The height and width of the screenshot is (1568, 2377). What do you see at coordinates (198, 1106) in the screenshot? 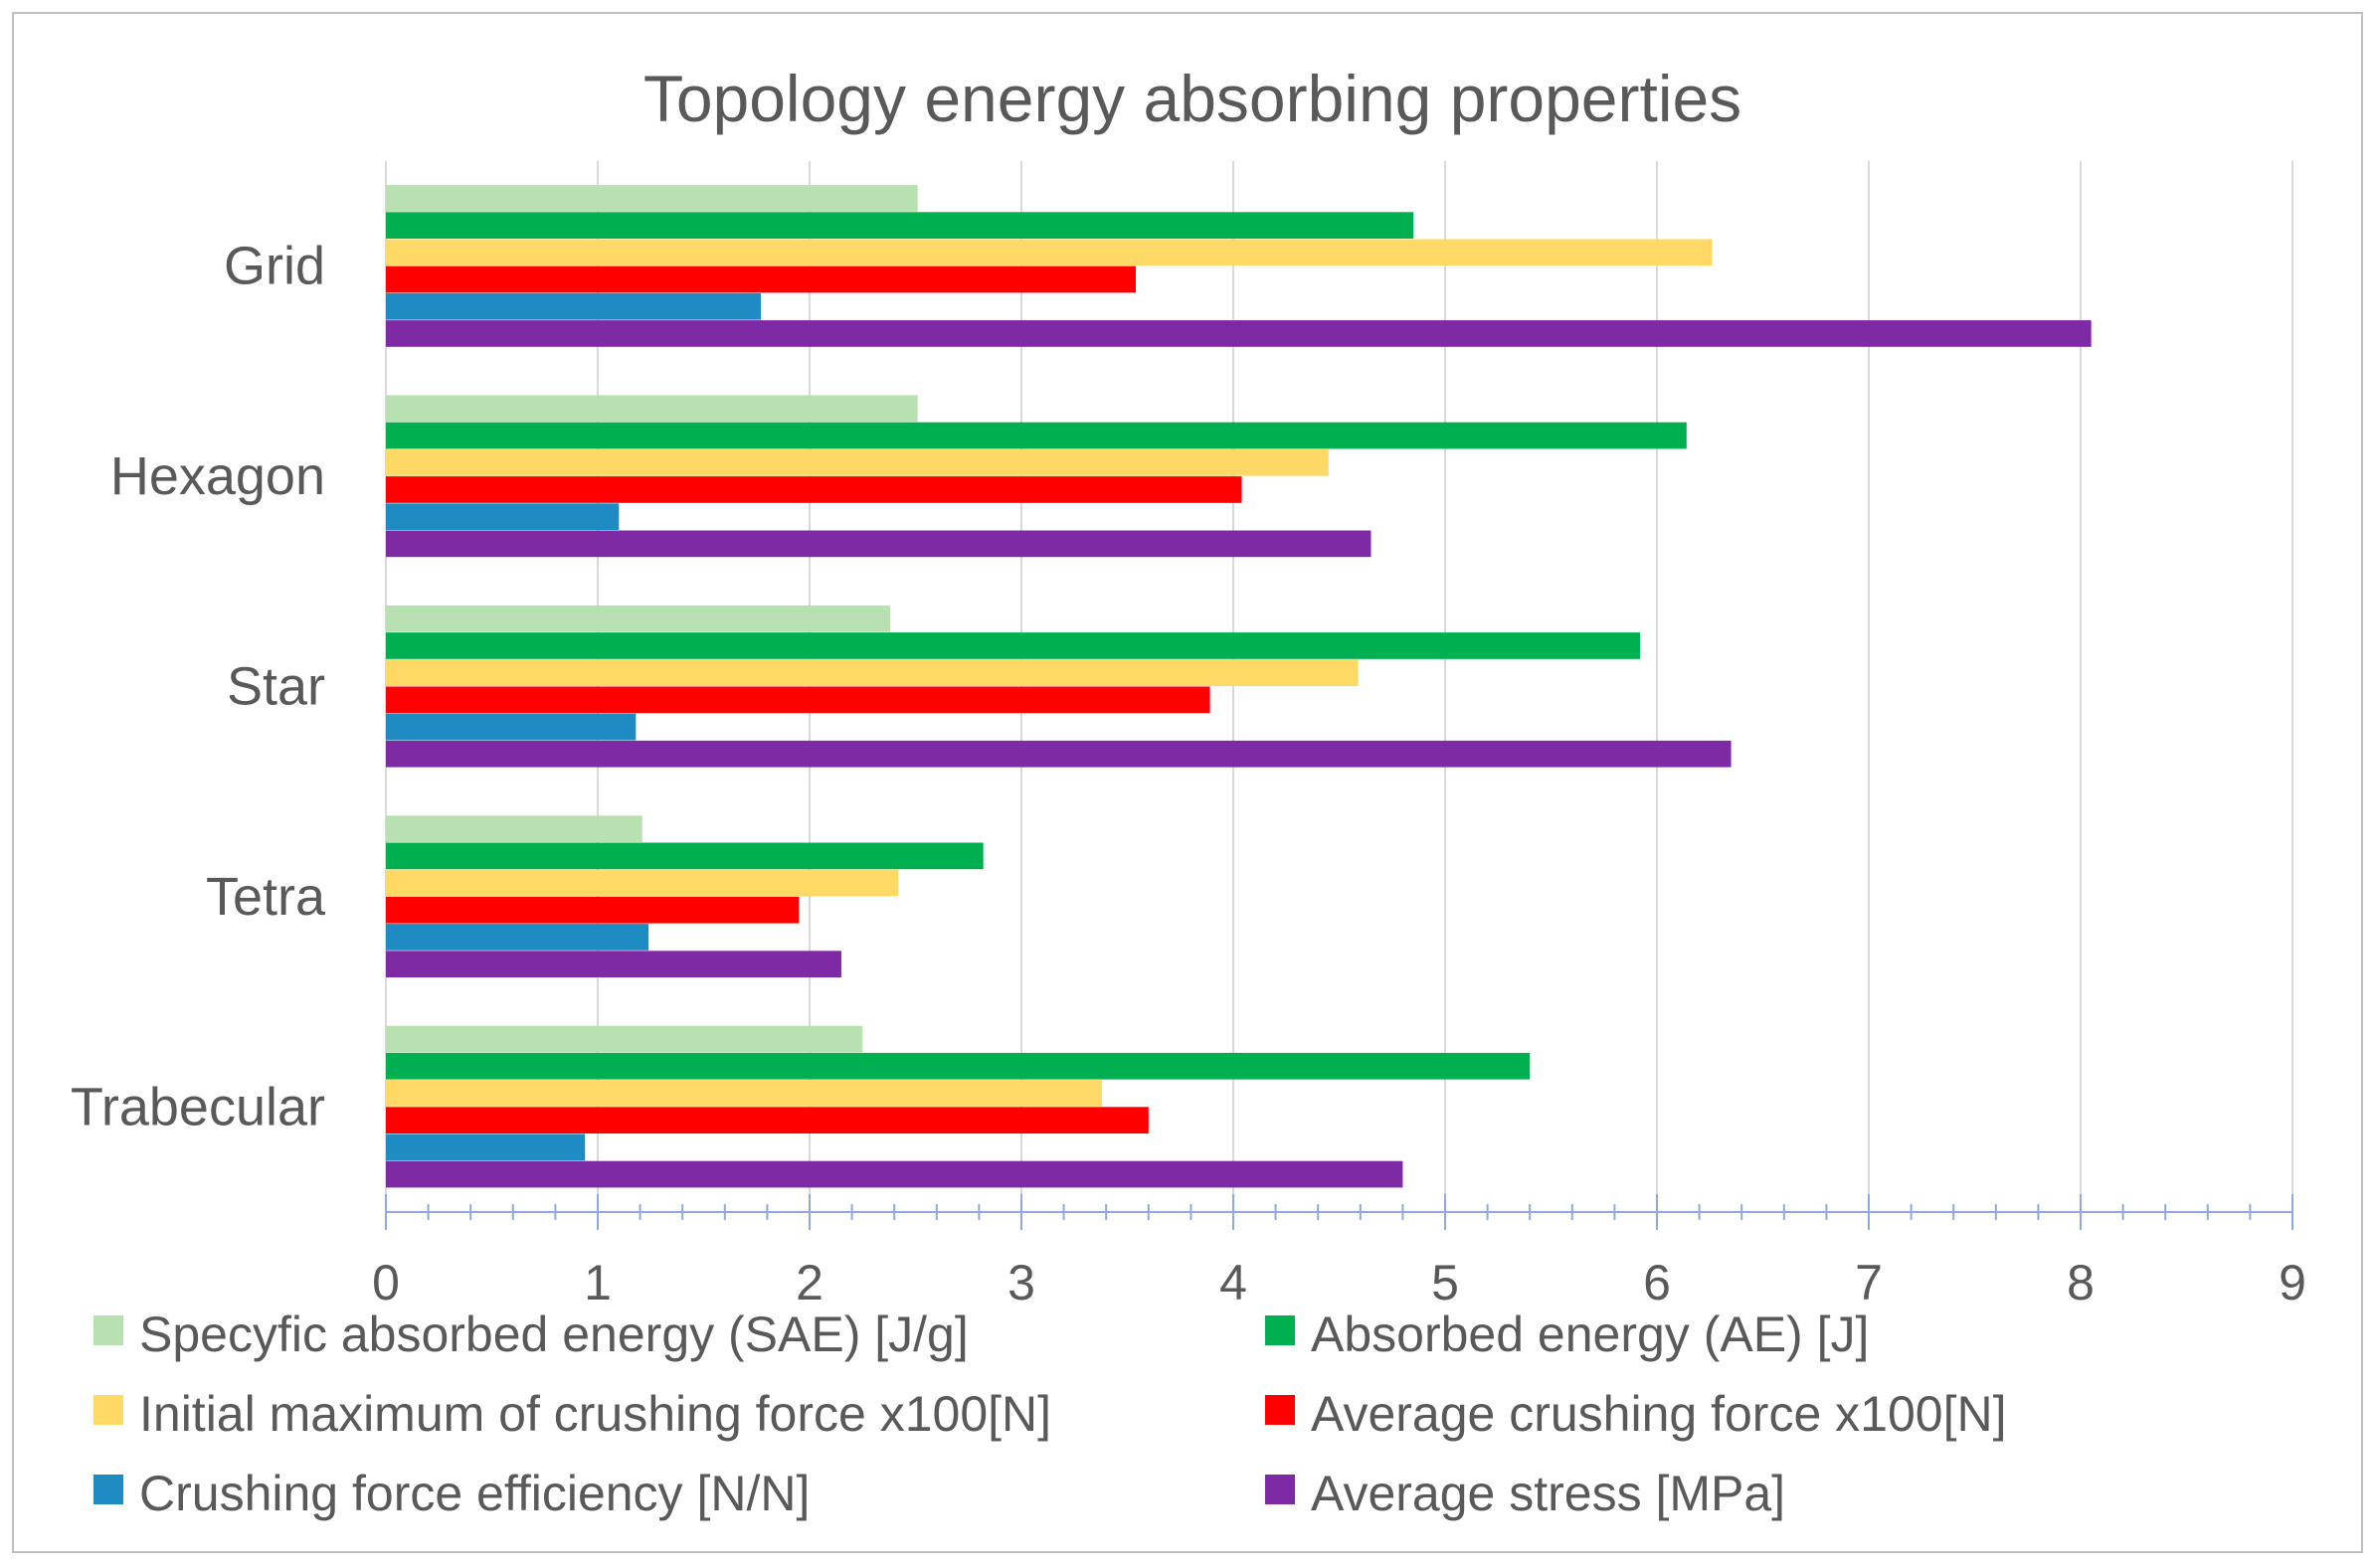
I see `category-label: Trabecular` at bounding box center [198, 1106].